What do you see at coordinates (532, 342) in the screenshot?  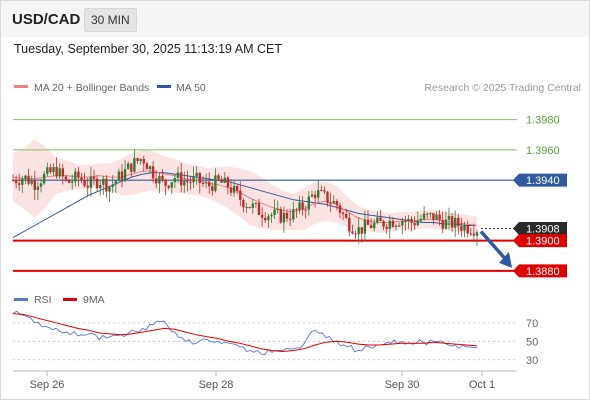 I see `rsi-tick-label: 50` at bounding box center [532, 342].